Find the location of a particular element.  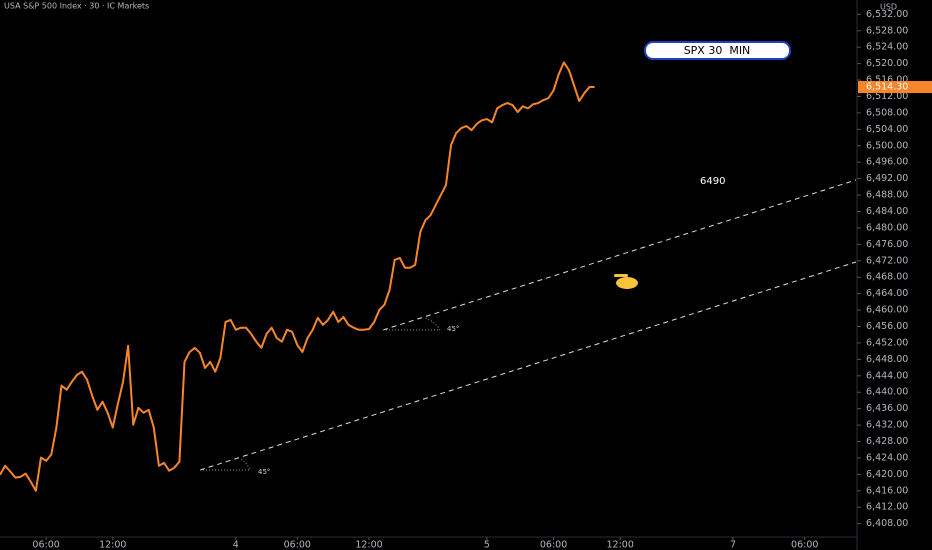

y-tick-label: 6,524.00 is located at coordinates (887, 47).